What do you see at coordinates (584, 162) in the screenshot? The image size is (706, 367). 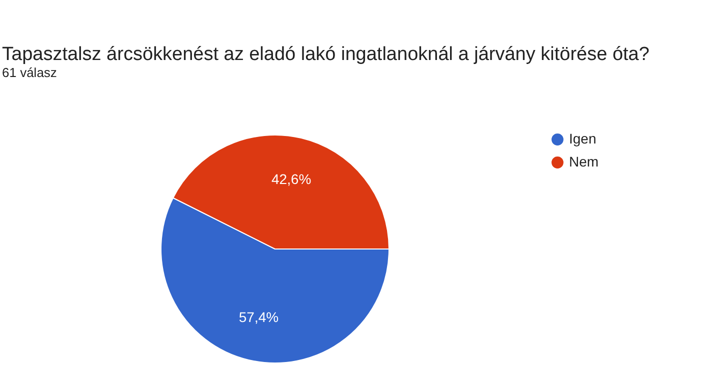 I see `legend-label: Nem` at bounding box center [584, 162].